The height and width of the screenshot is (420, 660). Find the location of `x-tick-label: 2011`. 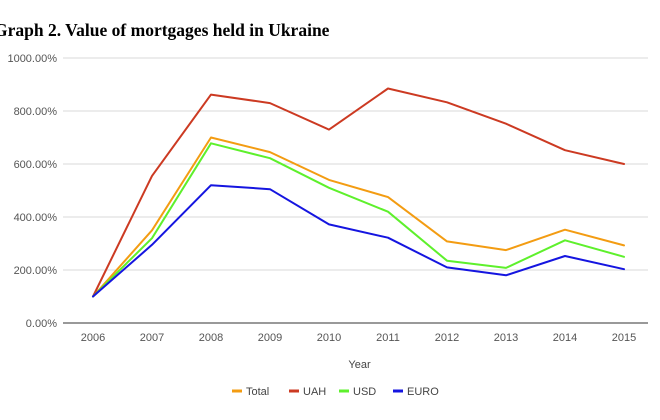

x-tick-label: 2011 is located at coordinates (388, 338).